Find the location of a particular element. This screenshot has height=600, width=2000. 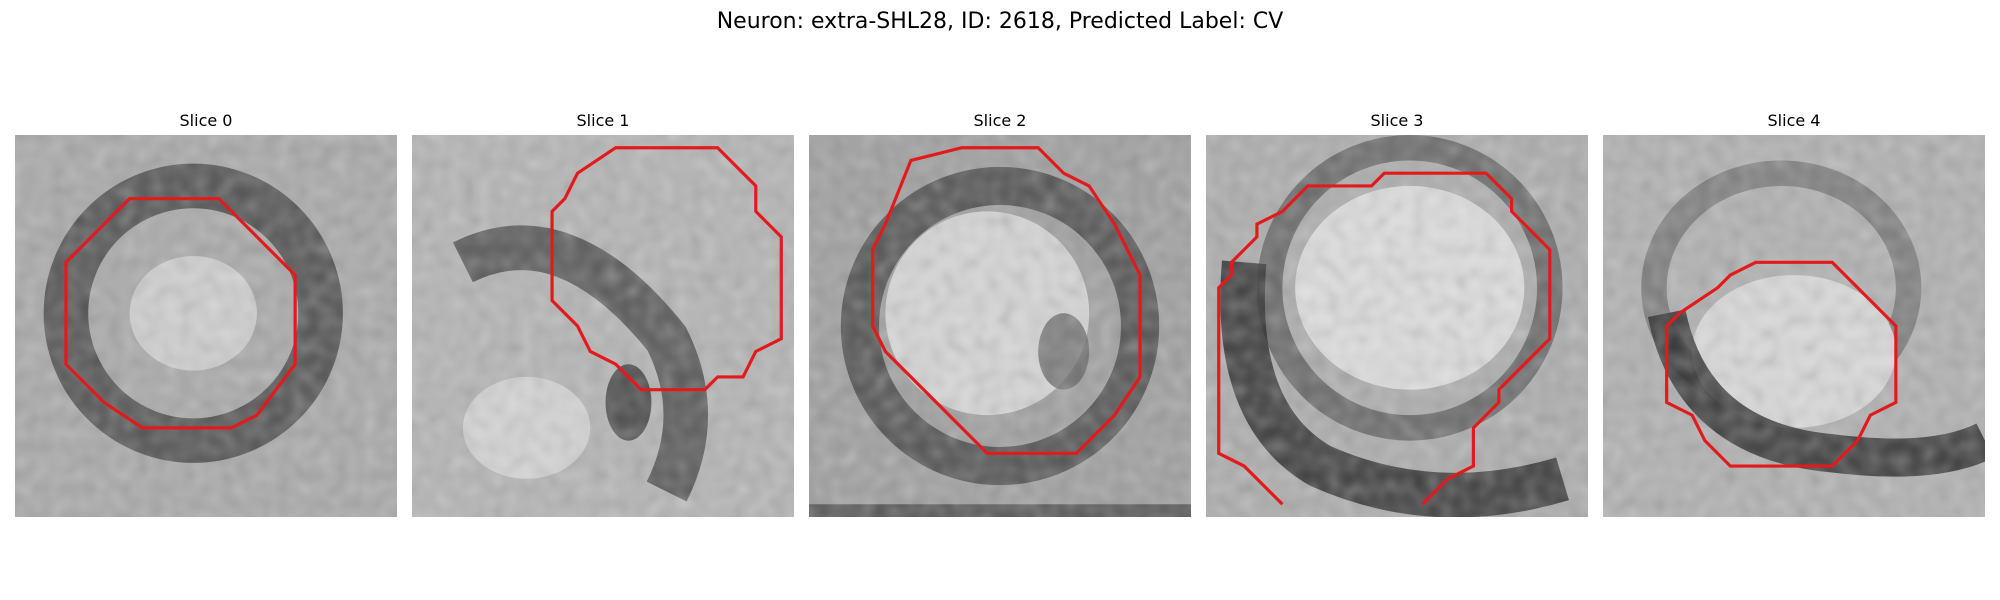

slice-panel-4: Slice 4 is located at coordinates (1794, 313).